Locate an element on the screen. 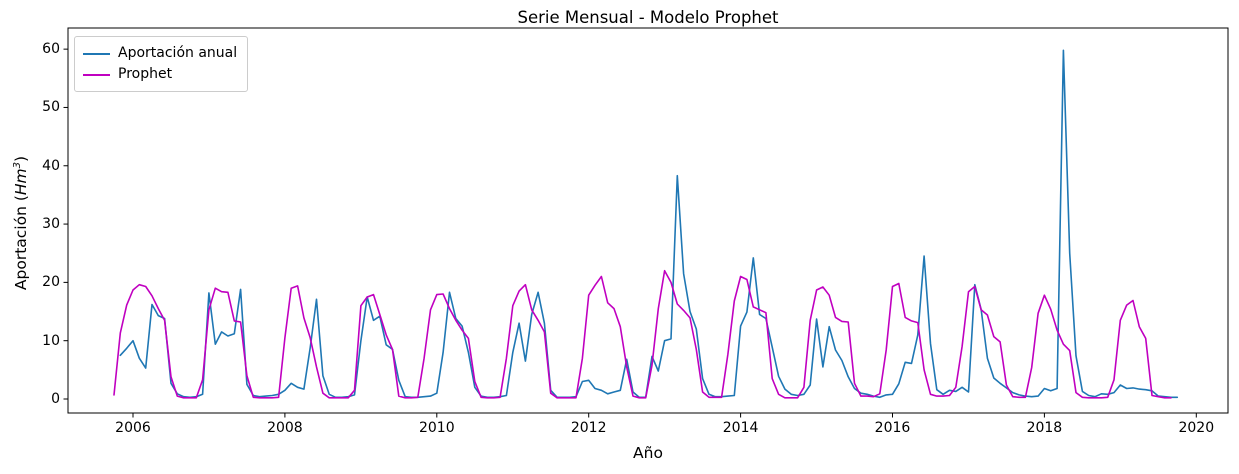 The height and width of the screenshot is (474, 1239). x-tick-label-2012: 2012 is located at coordinates (588, 428).